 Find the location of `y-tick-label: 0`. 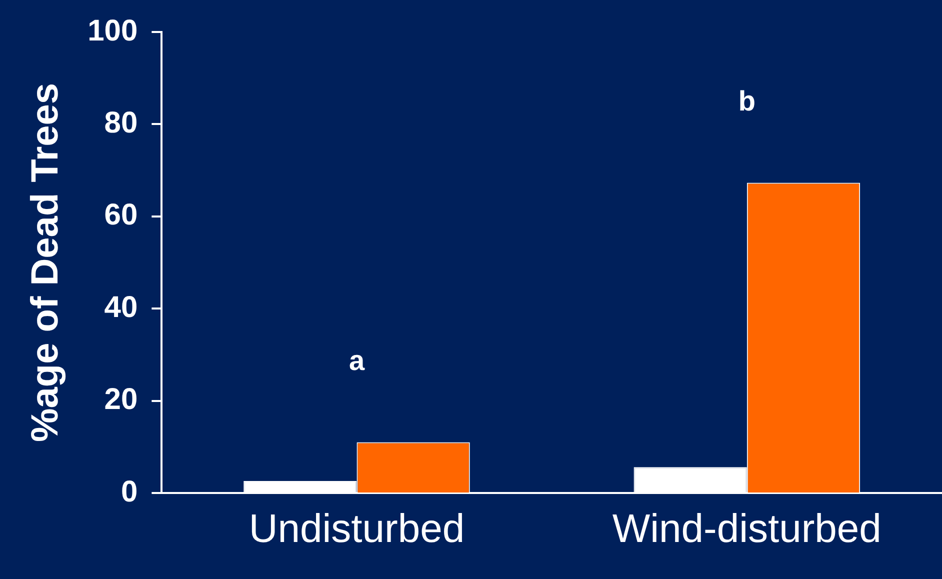

y-tick-label: 0 is located at coordinates (129, 491).